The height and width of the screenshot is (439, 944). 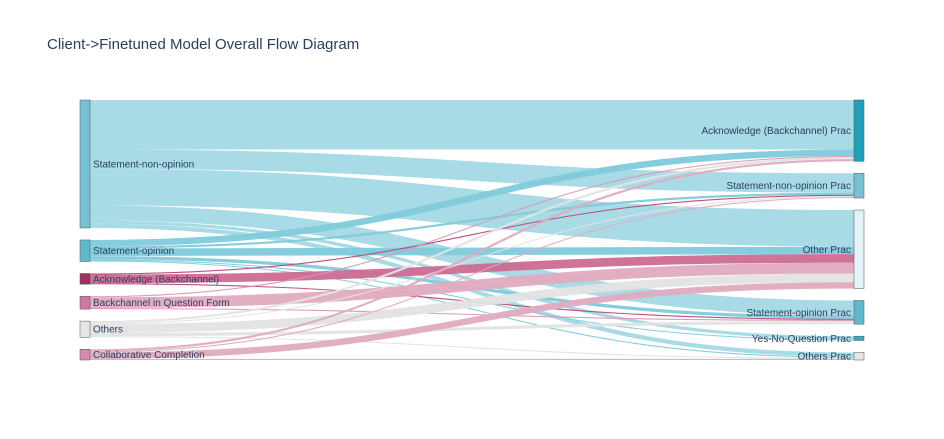 What do you see at coordinates (108, 330) in the screenshot?
I see `node-label-others: Others` at bounding box center [108, 330].